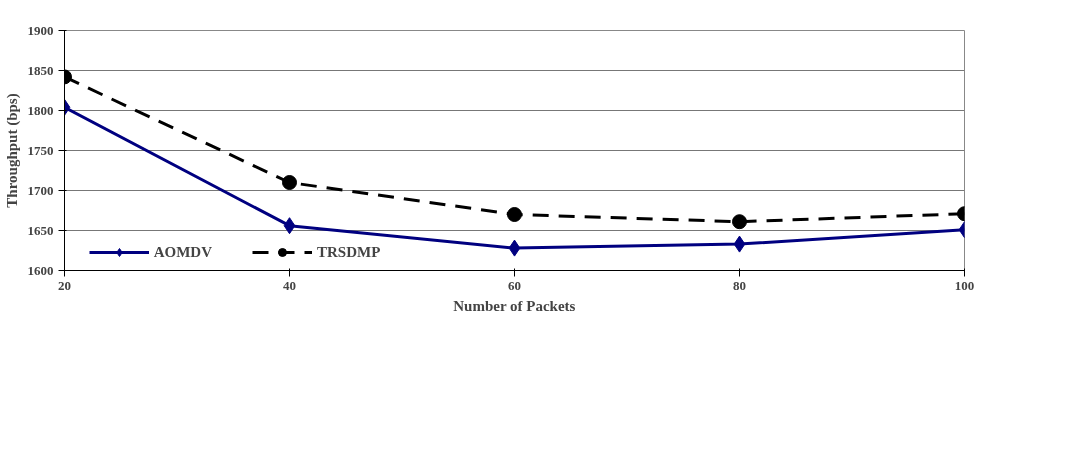 This screenshot has width=1090, height=454. I want to click on x-tick-label: 100, so click(964, 285).